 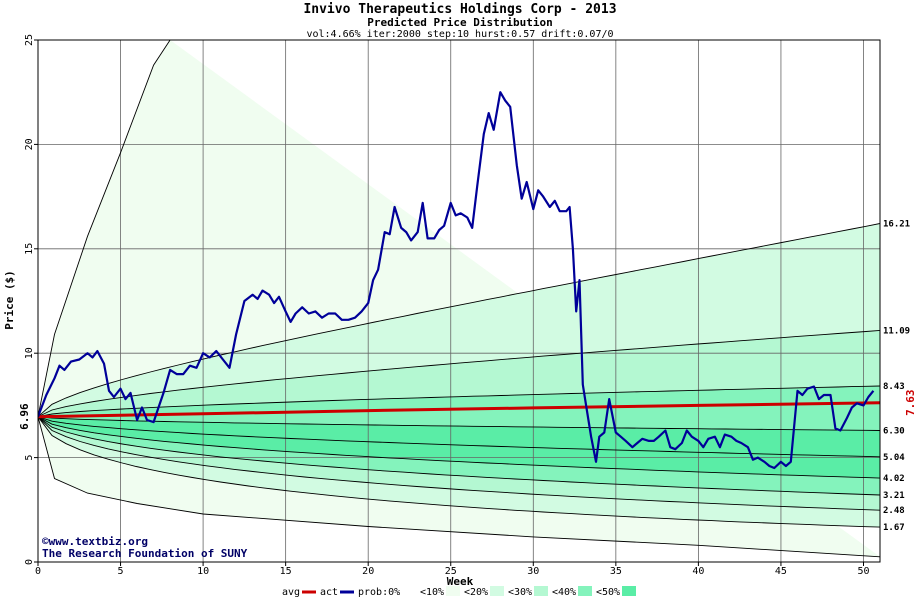 I want to click on legend-label: prob:0%, so click(x=379, y=592).